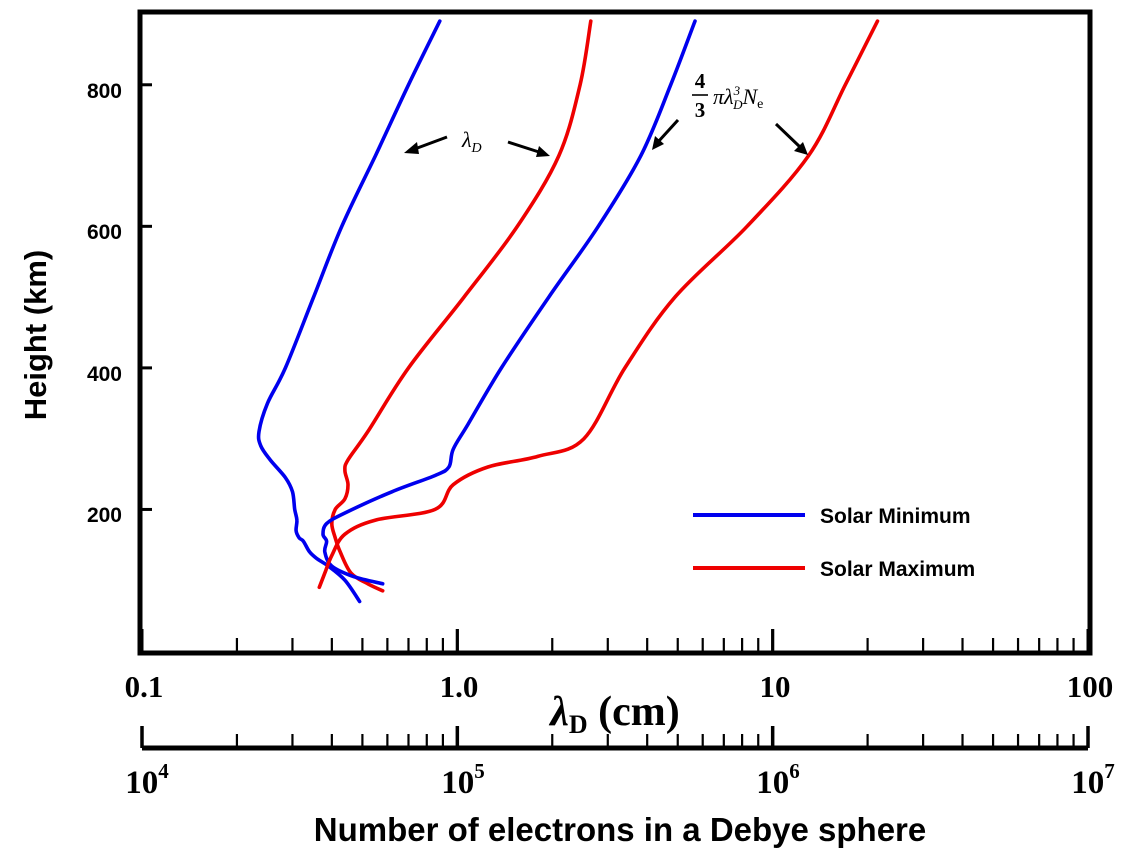 Image resolution: width=1134 pixels, height=853 pixels. I want to click on x2-tick-label: 10⁵, so click(463, 780).